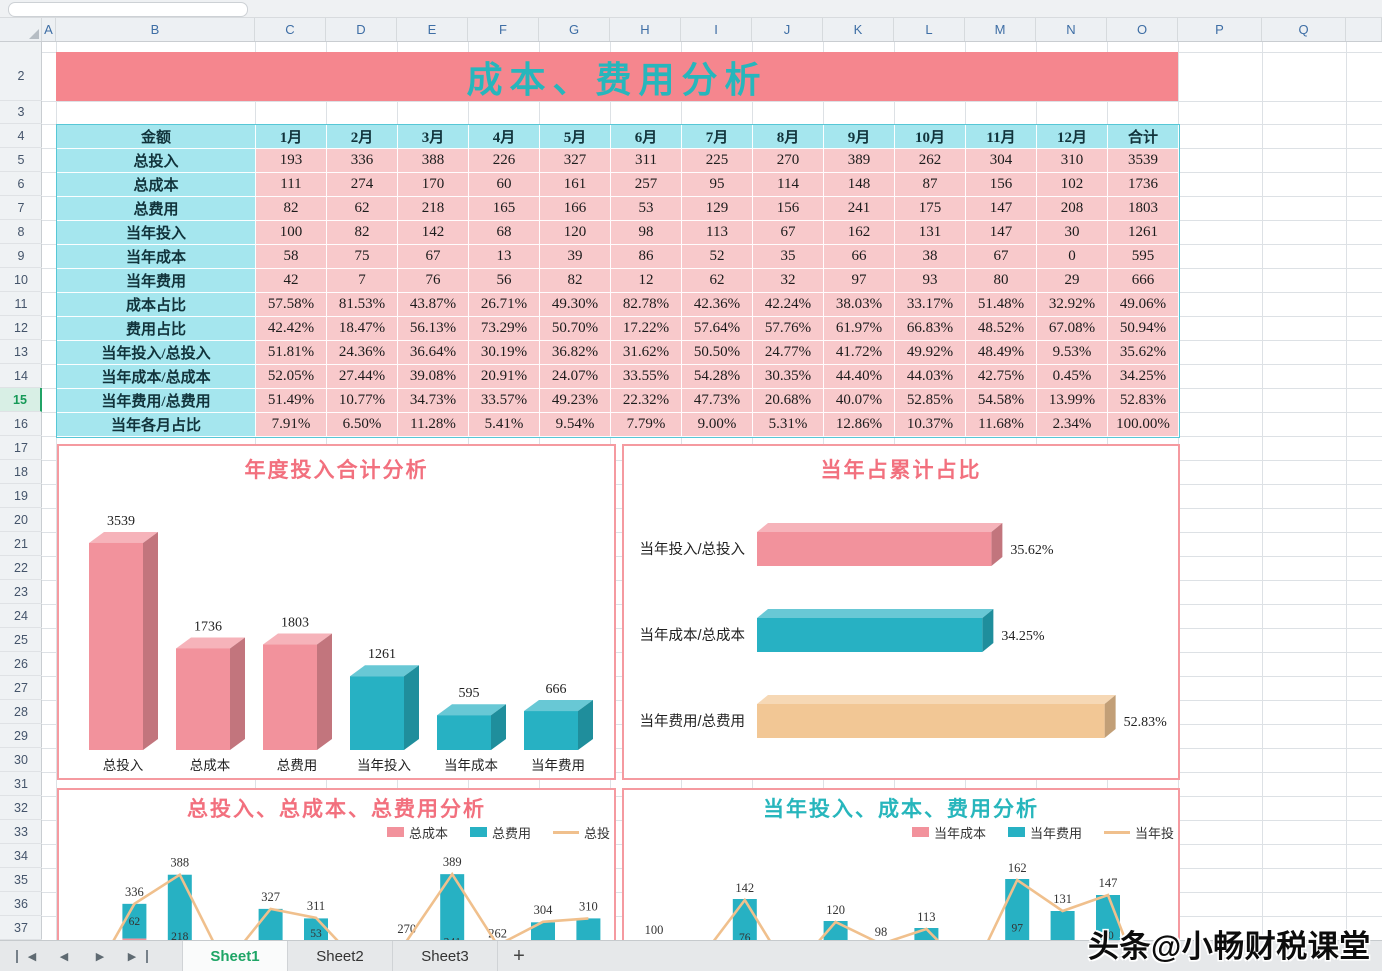  Describe the element at coordinates (433, 329) in the screenshot. I see `cell: 56.13%` at that location.